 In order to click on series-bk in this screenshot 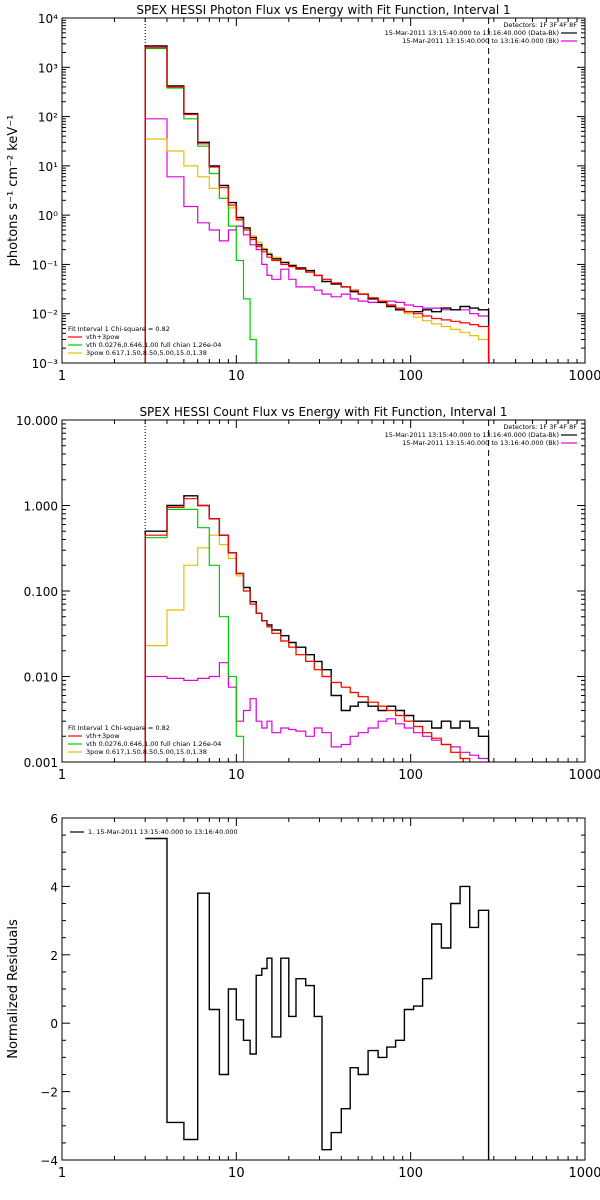, I will do `click(317, 240)`.